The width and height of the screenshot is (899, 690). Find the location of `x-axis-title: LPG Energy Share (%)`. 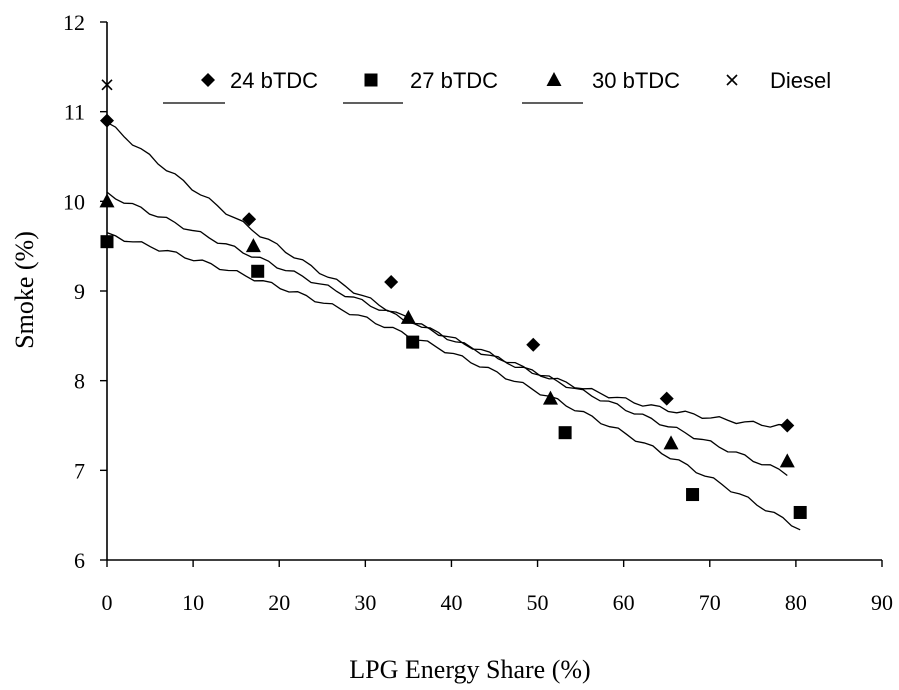

x-axis-title: LPG Energy Share (%) is located at coordinates (469, 669).